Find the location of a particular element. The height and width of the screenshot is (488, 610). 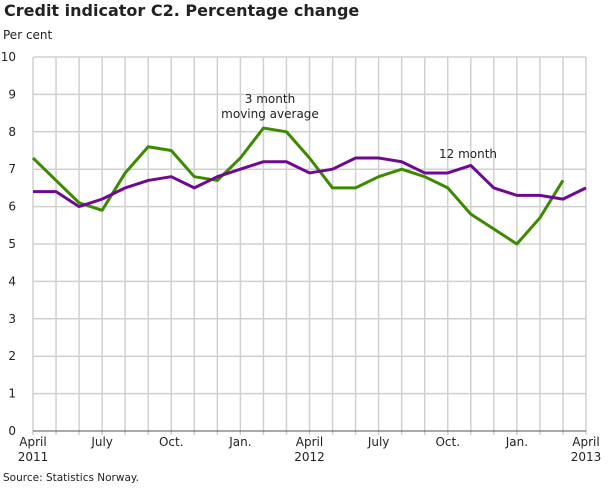

series-annotation: 3 month is located at coordinates (270, 99).